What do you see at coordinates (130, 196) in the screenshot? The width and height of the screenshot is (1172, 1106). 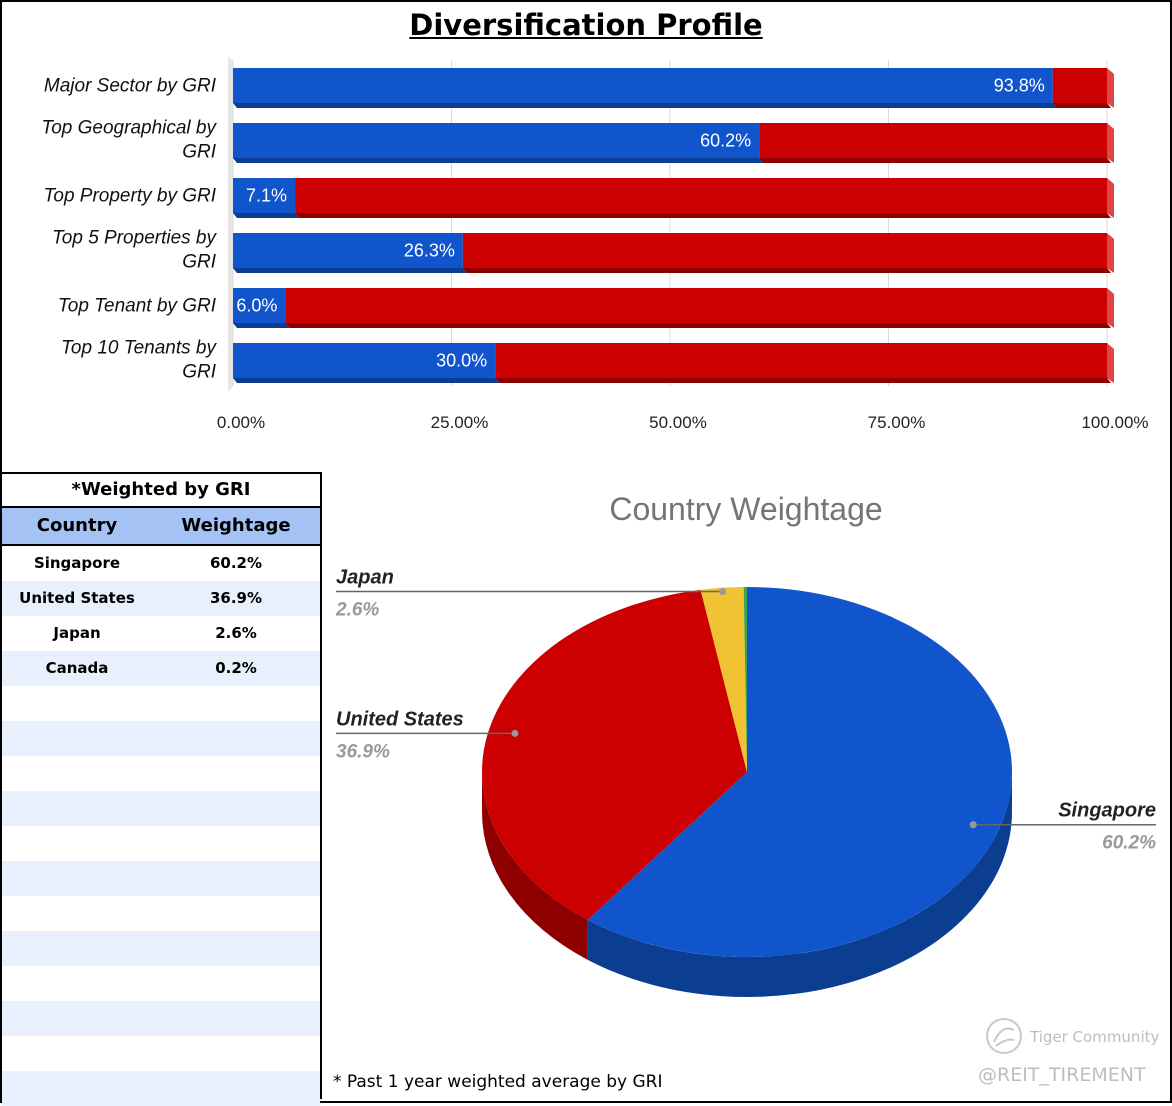 I see `category-label: Top Property by GRI` at bounding box center [130, 196].